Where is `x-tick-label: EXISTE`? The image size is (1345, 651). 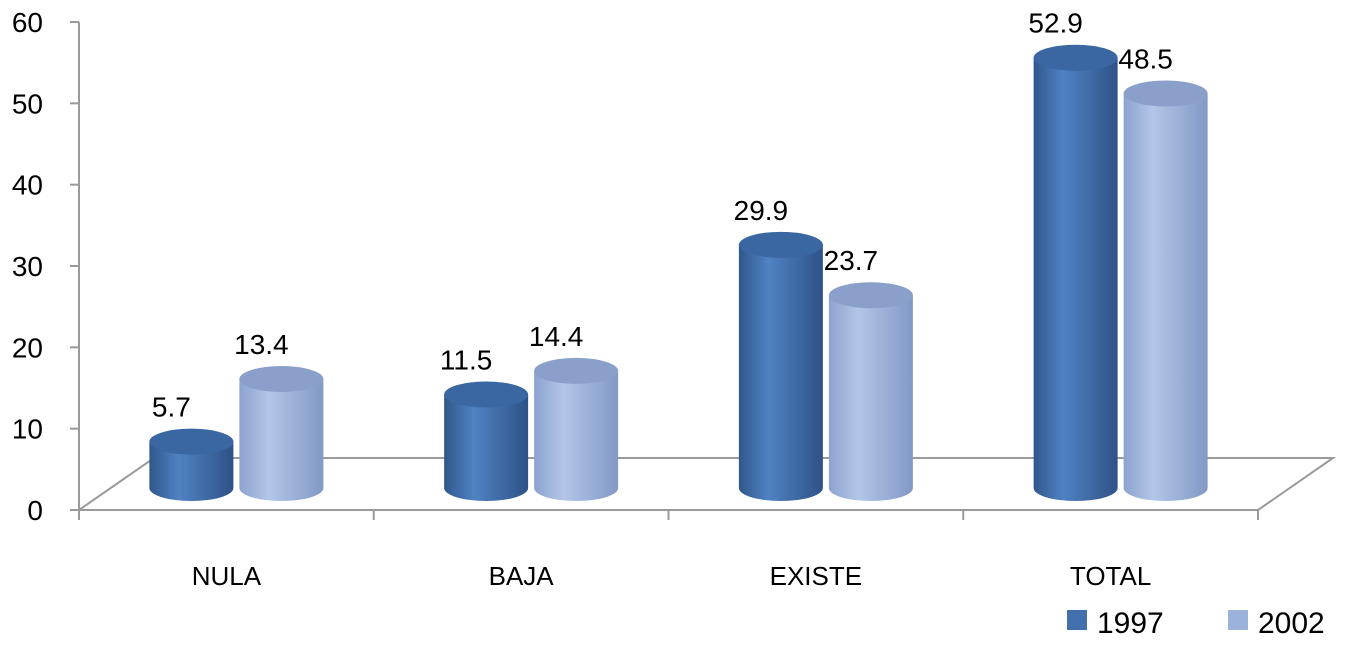 x-tick-label: EXISTE is located at coordinates (816, 576).